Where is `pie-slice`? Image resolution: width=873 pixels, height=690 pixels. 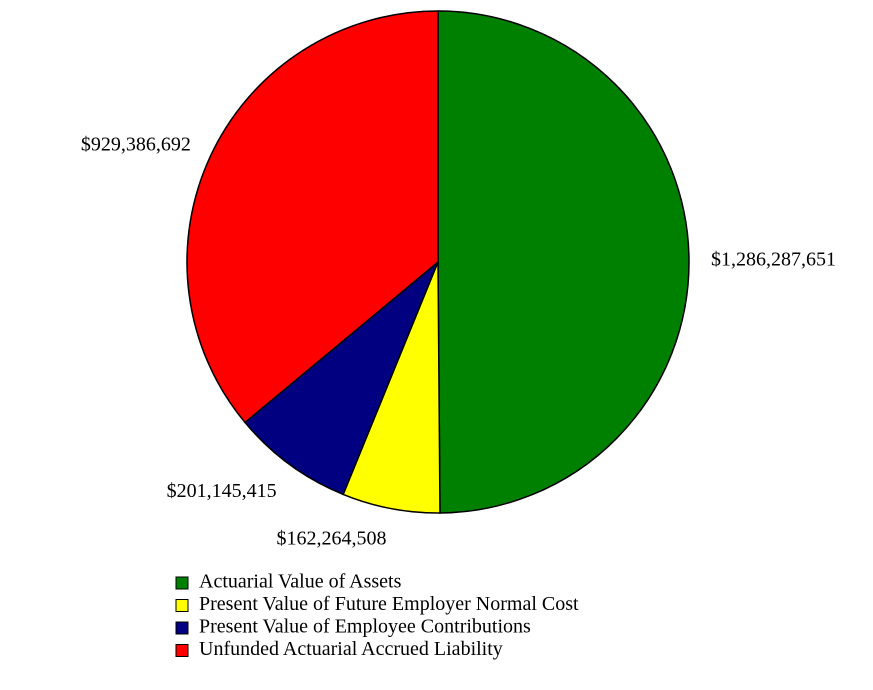 pie-slice is located at coordinates (341, 378).